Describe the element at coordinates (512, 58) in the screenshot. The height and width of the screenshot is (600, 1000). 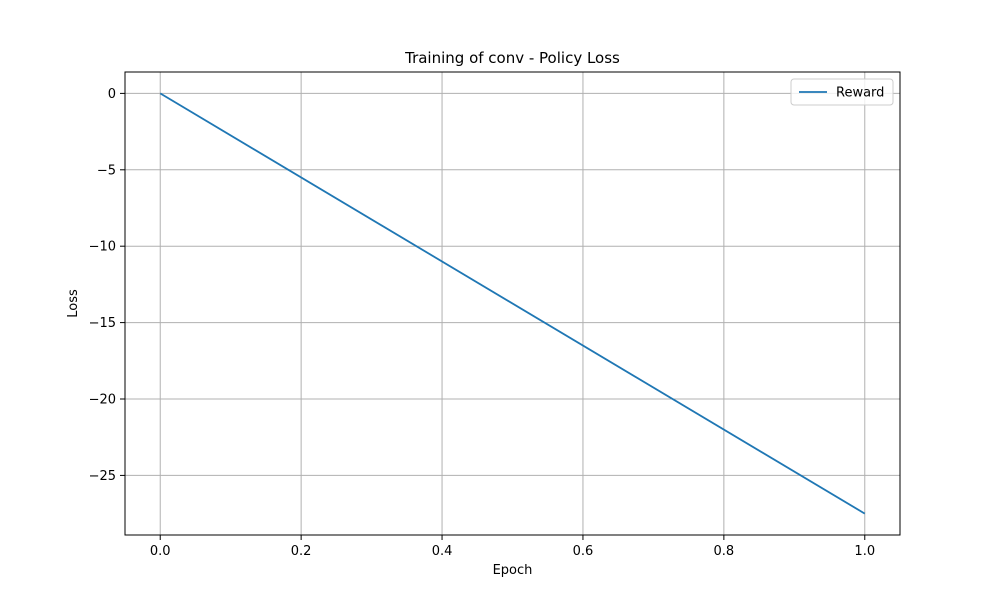
I see `chart-title: Training of conv - Policy Loss` at that location.